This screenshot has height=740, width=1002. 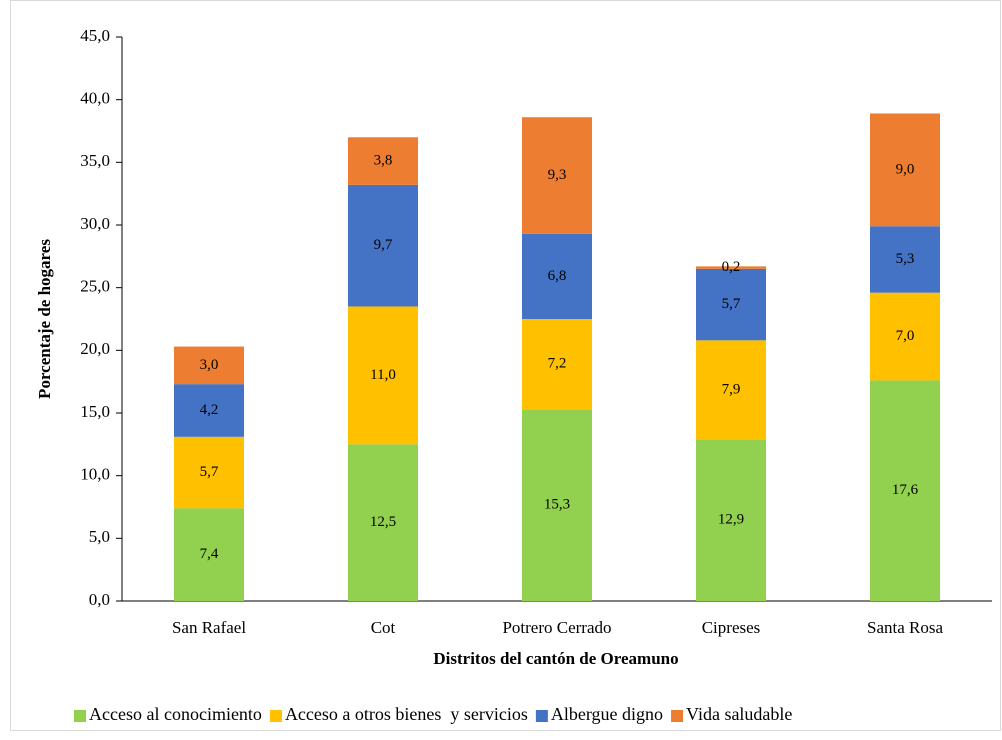 What do you see at coordinates (99, 599) in the screenshot?
I see `y-tick-label: 0,0` at bounding box center [99, 599].